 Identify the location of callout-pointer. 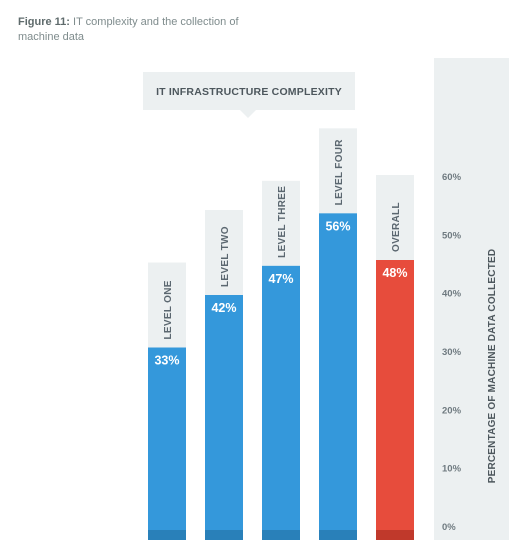
(248, 114).